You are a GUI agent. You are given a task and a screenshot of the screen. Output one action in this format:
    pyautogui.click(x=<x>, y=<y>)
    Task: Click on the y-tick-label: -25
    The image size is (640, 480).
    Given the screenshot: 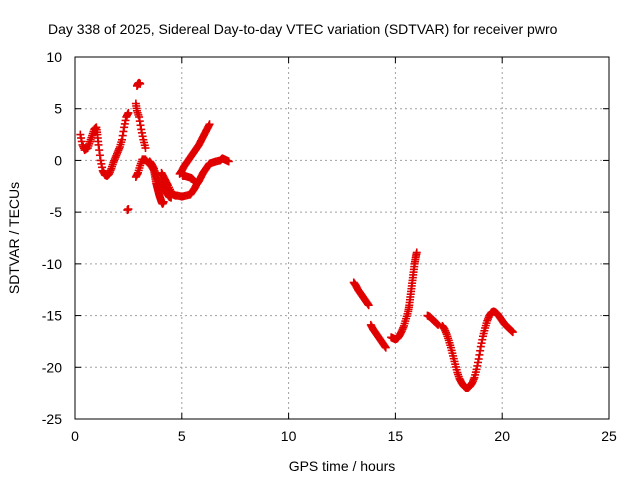 What is the action you would take?
    pyautogui.click(x=52, y=419)
    